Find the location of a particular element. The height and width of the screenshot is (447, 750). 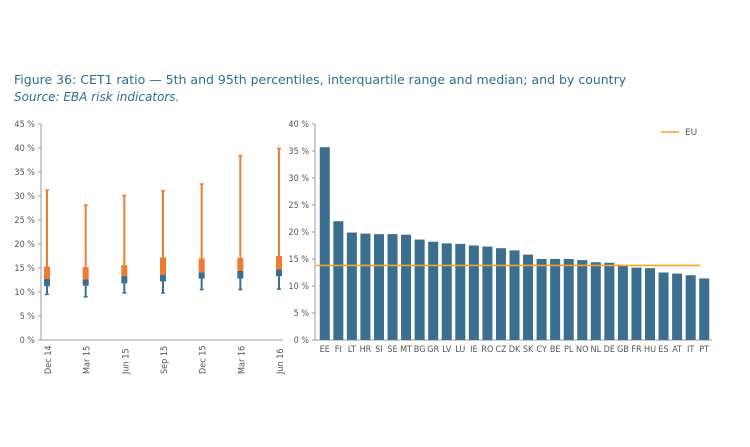

bar-dk is located at coordinates (514, 295).